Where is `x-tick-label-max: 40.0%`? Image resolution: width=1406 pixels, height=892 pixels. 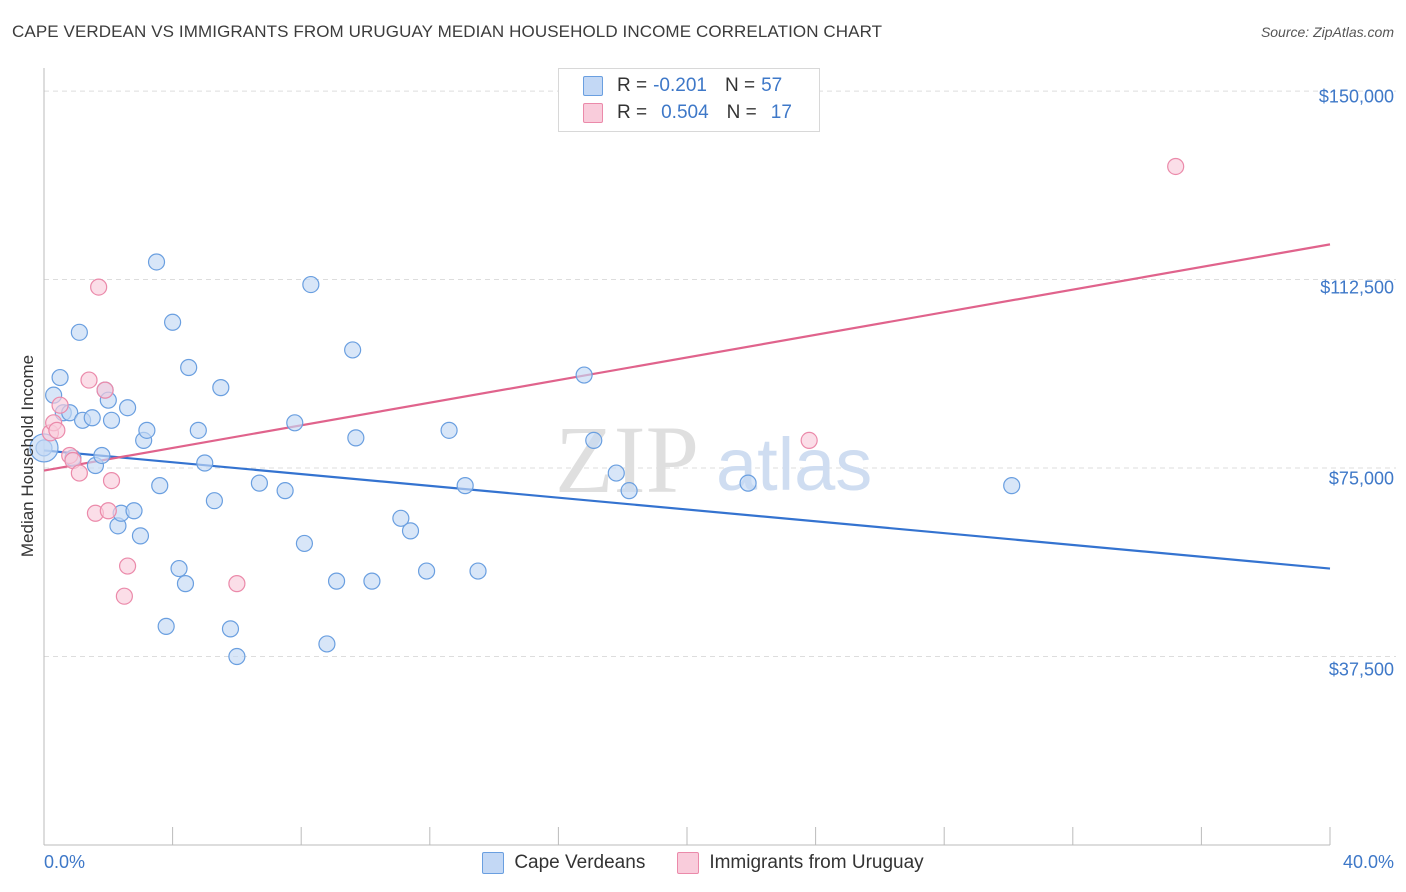
x-tick-label-max: 40.0% is located at coordinates (1368, 862).